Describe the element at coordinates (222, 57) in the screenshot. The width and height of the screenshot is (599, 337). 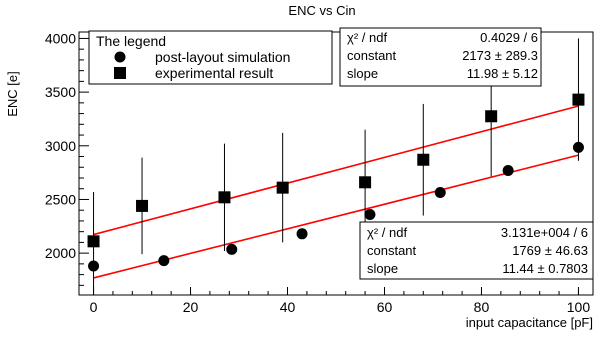
I see `legend-entry-simulation: post-layout simulation` at that location.